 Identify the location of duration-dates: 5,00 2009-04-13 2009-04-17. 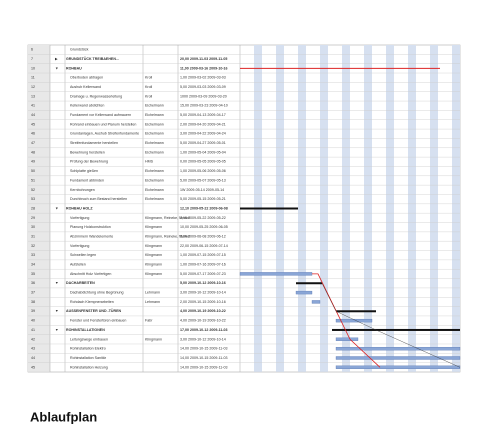
(203, 115).